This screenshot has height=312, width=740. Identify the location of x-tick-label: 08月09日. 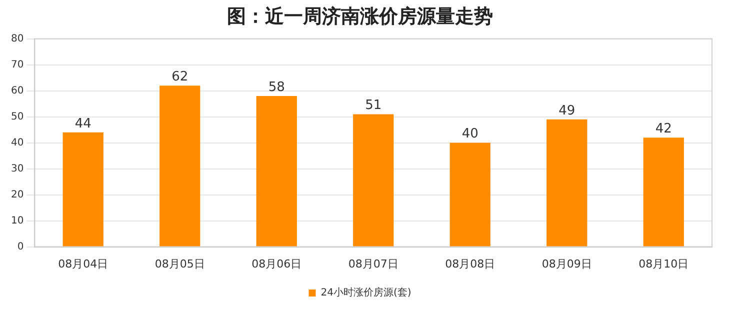
(567, 263).